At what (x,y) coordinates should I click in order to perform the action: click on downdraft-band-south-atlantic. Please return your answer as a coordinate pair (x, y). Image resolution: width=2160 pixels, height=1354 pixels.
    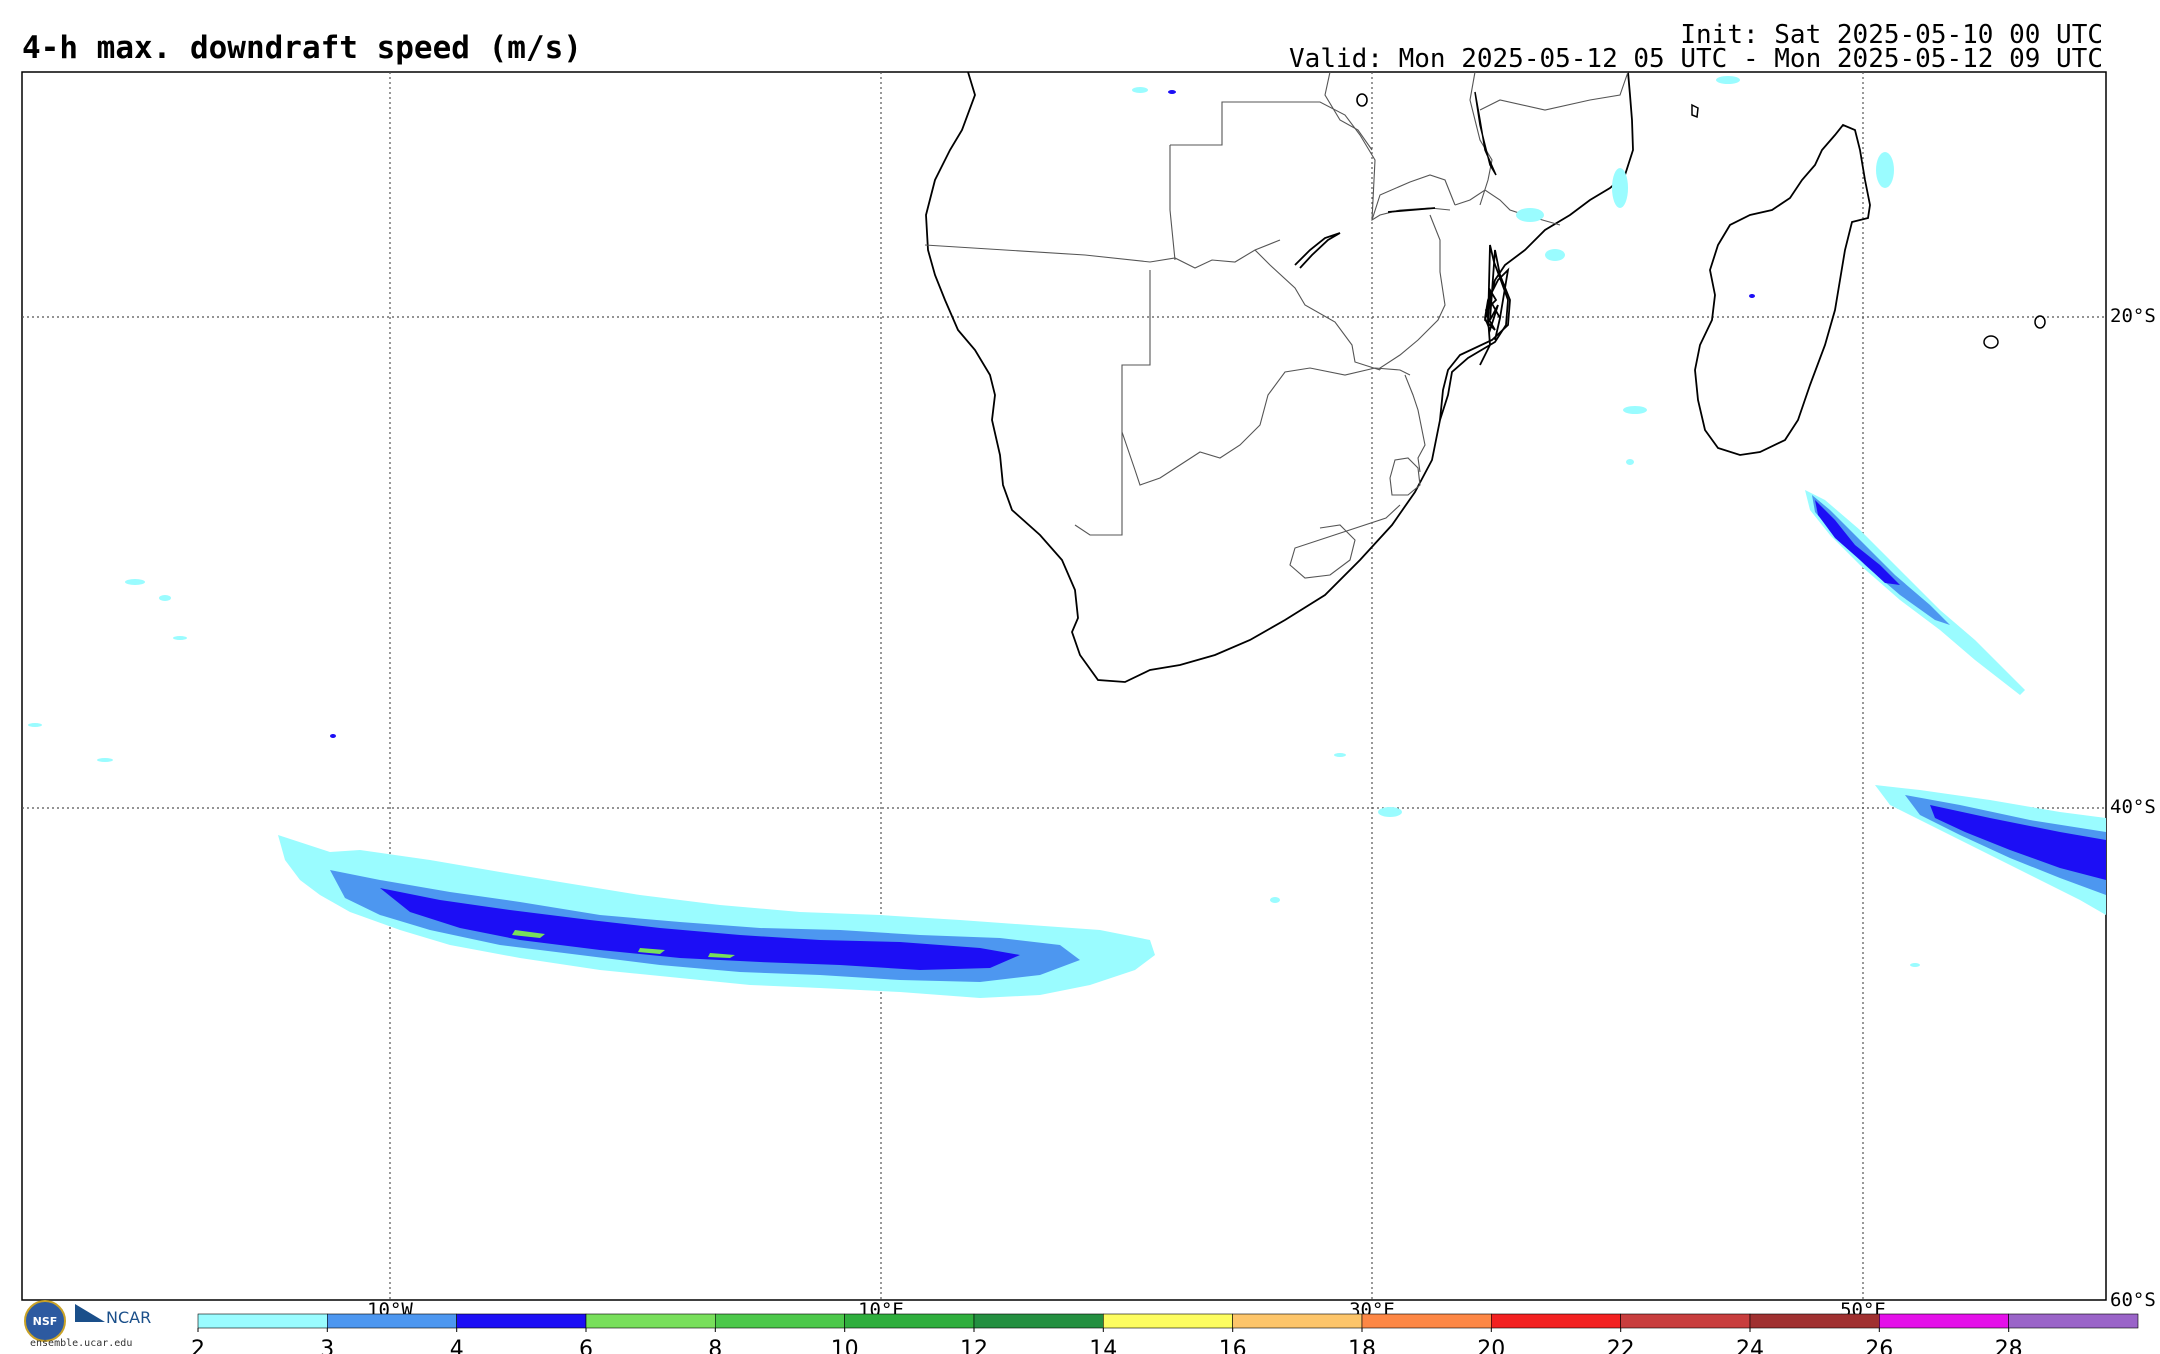
    Looking at the image, I should click on (716, 916).